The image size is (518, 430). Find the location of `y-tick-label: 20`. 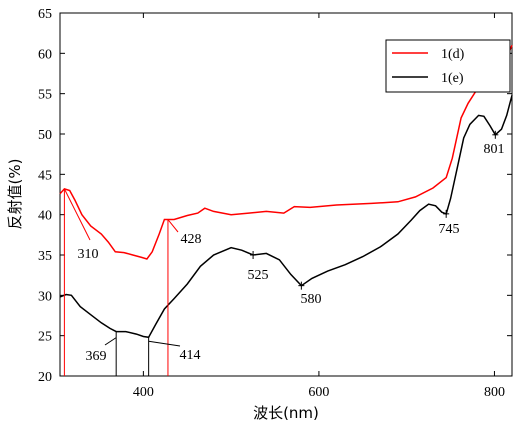

y-tick-label: 20 is located at coordinates (45, 377).